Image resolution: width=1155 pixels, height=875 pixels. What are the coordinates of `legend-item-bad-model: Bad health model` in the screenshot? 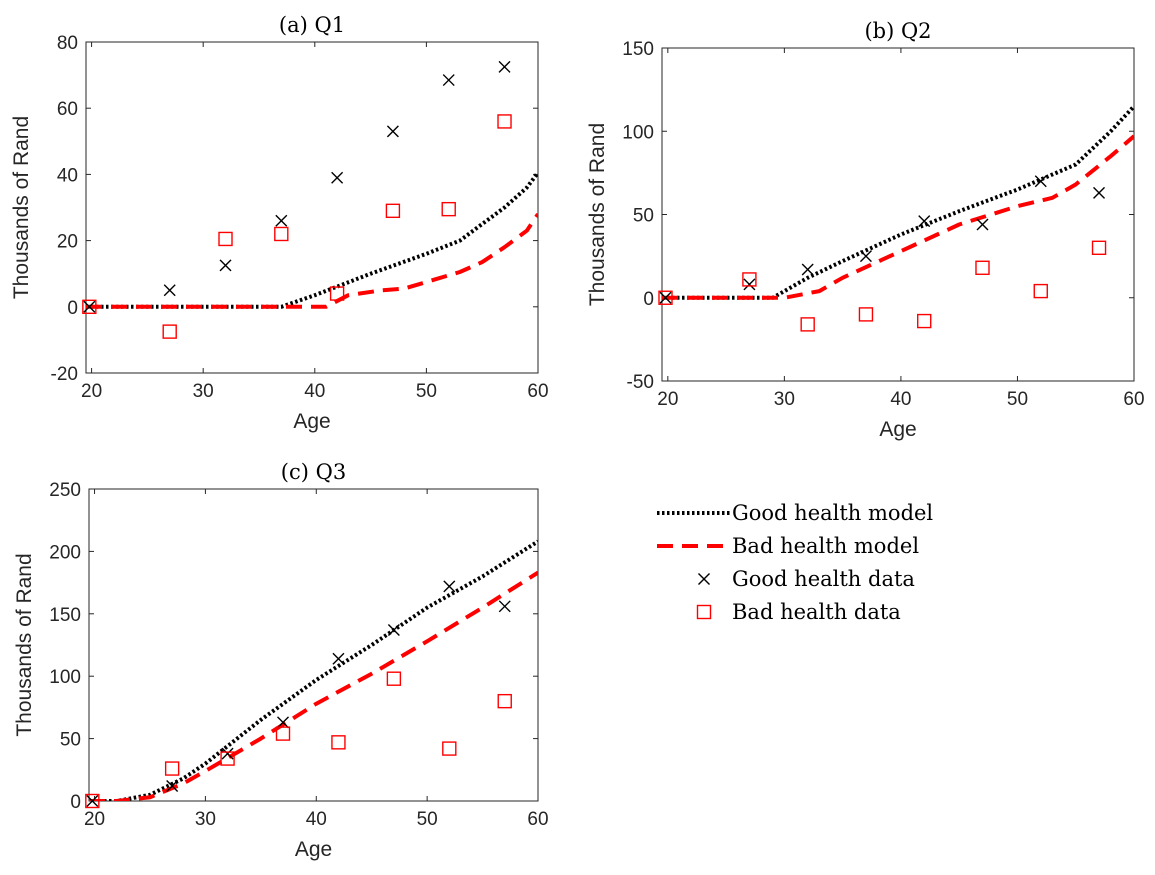 It's located at (788, 546).